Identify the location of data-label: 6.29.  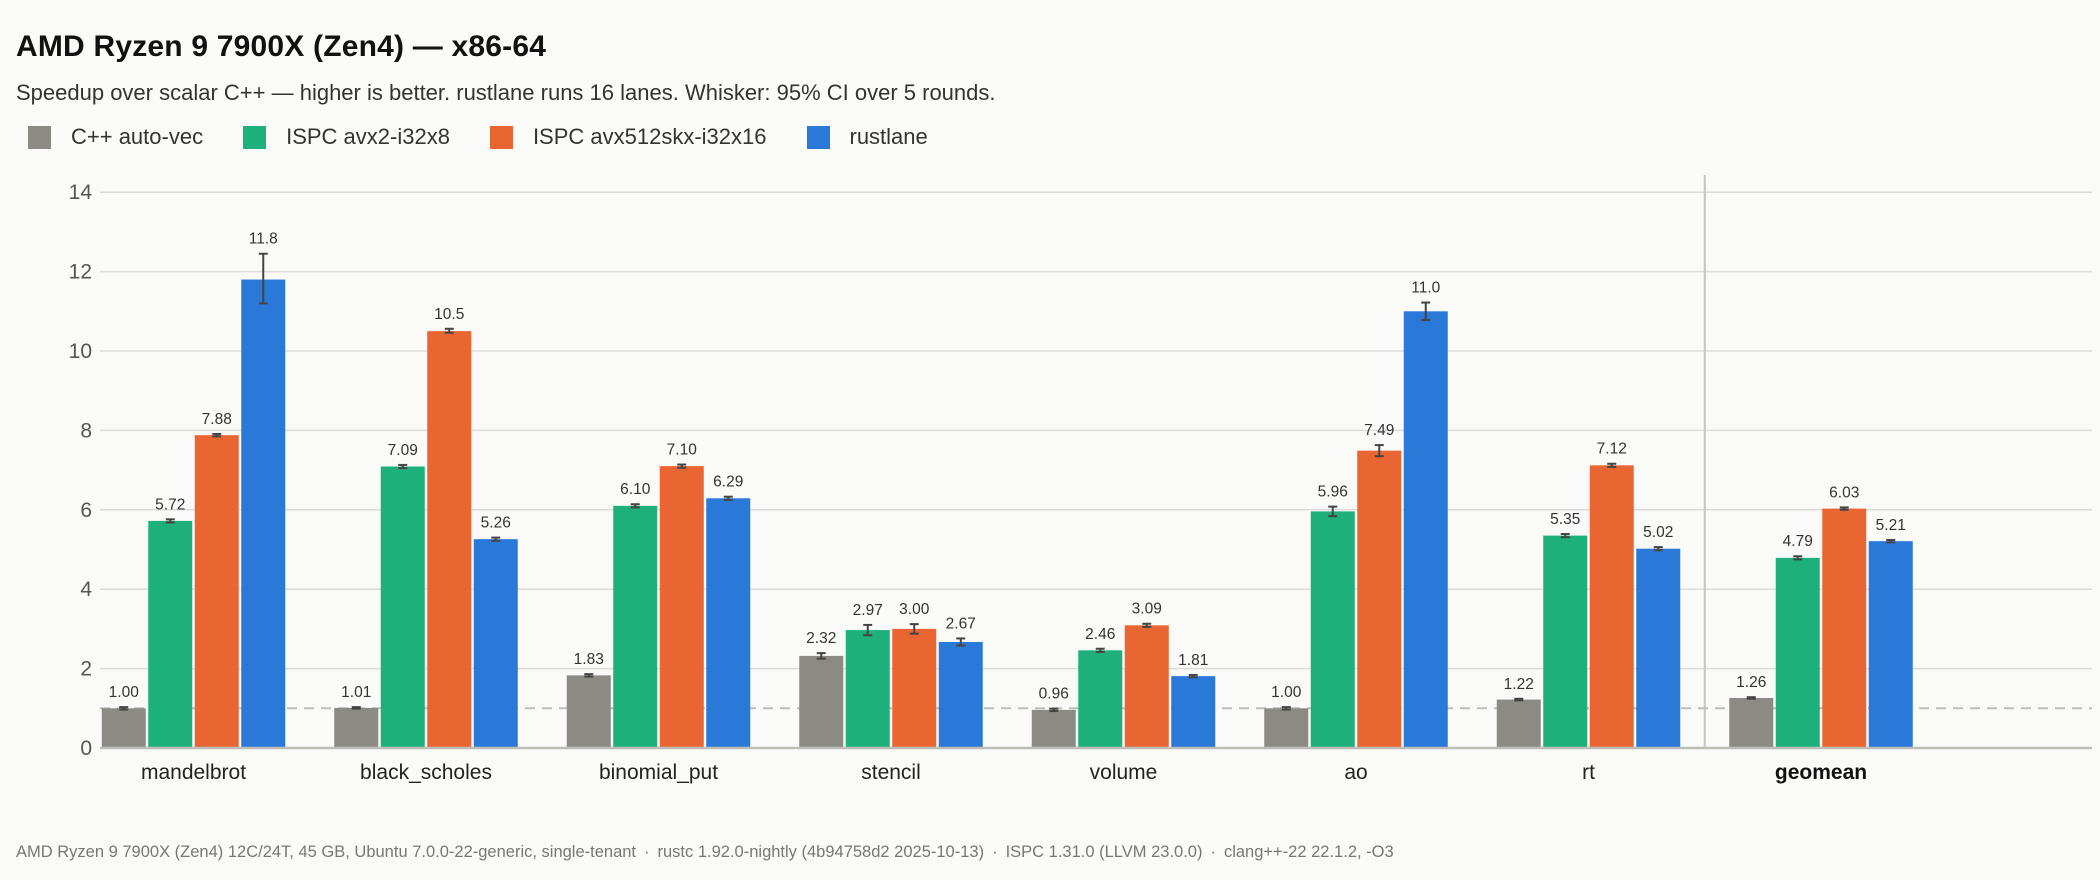
(728, 482).